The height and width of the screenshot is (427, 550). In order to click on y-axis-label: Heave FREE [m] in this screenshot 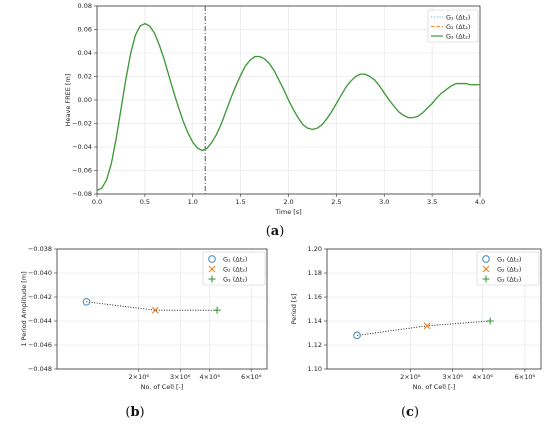, I will do `click(68, 100)`.